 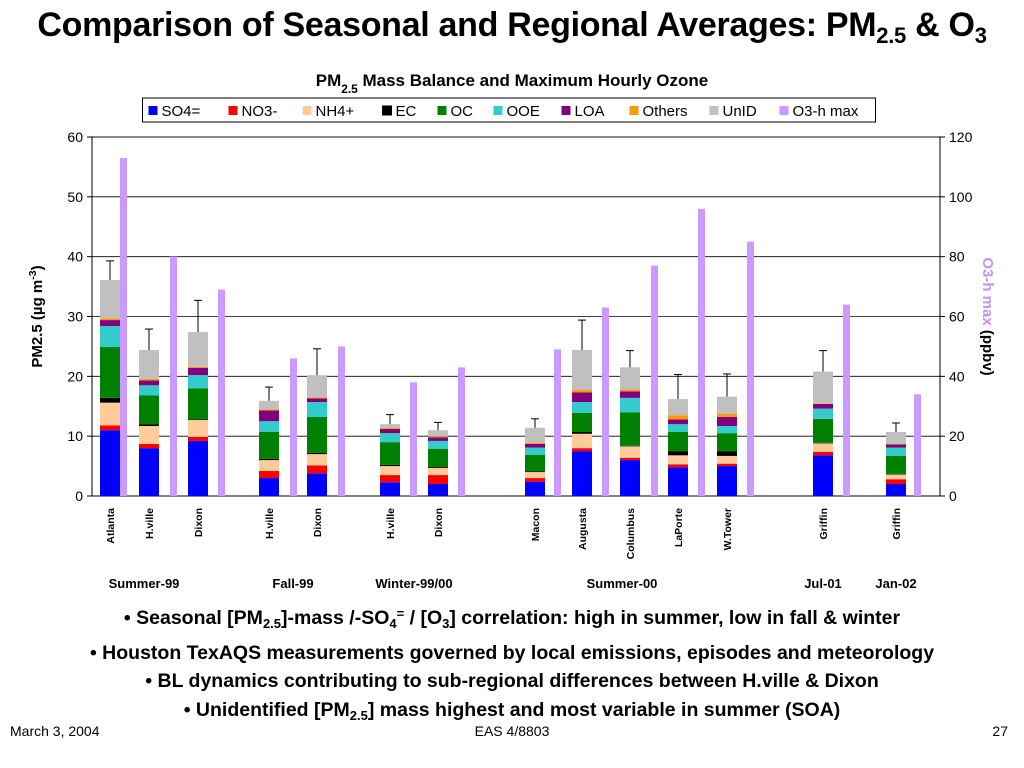 I want to click on season-label: Winter-99/00, so click(x=413, y=583).